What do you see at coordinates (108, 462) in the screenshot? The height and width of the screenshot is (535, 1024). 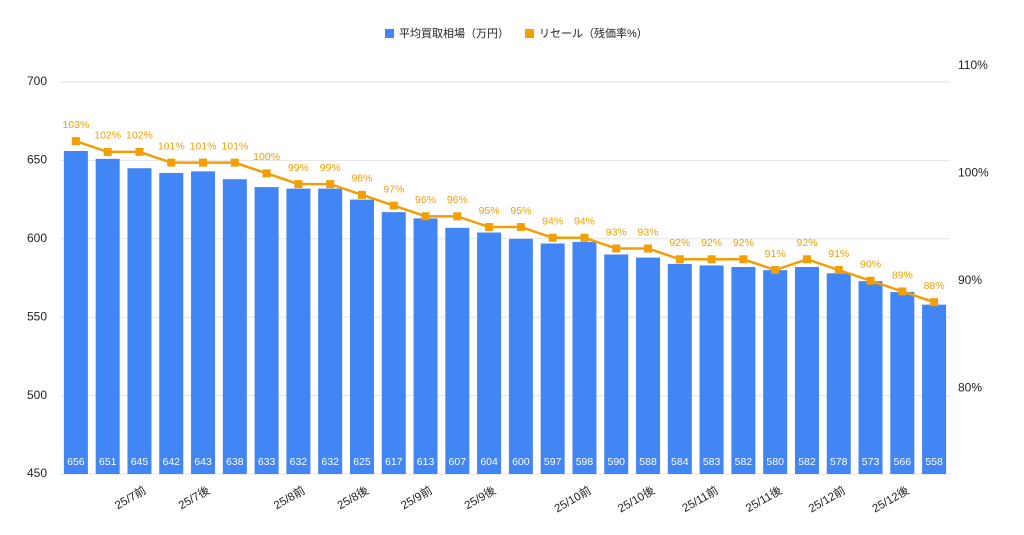 I see `bar-value-label: 651` at bounding box center [108, 462].